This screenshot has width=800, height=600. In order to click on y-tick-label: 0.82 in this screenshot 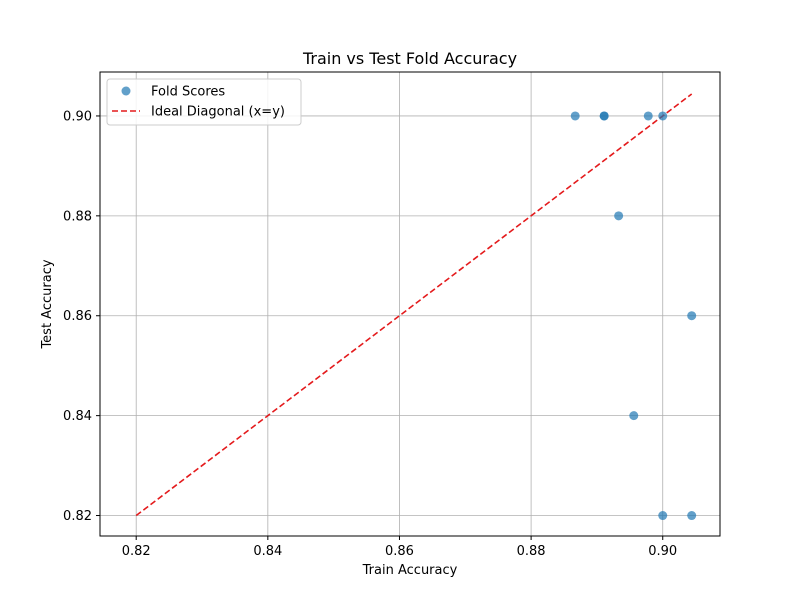, I will do `click(77, 516)`.